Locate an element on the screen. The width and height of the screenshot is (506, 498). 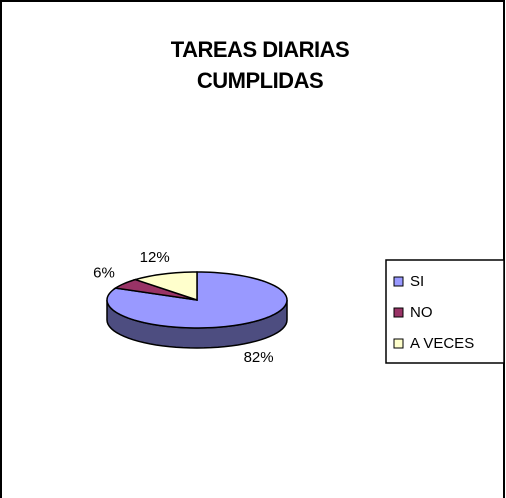
data-label: 12% is located at coordinates (155, 257).